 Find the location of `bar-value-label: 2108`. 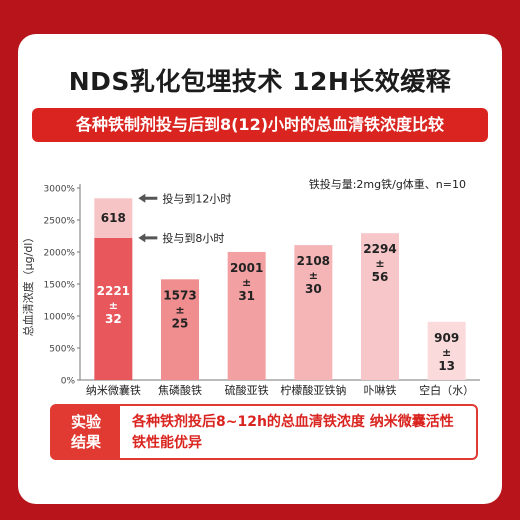

bar-value-label: 2108 is located at coordinates (313, 261).